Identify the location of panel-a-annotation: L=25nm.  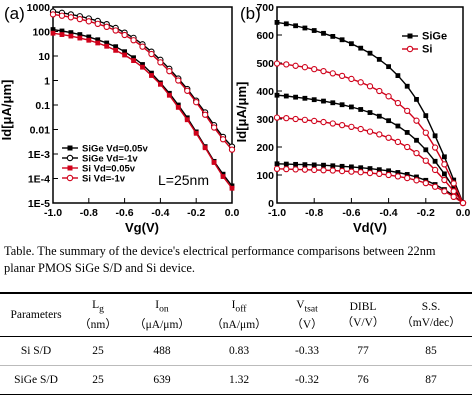
(183, 180).